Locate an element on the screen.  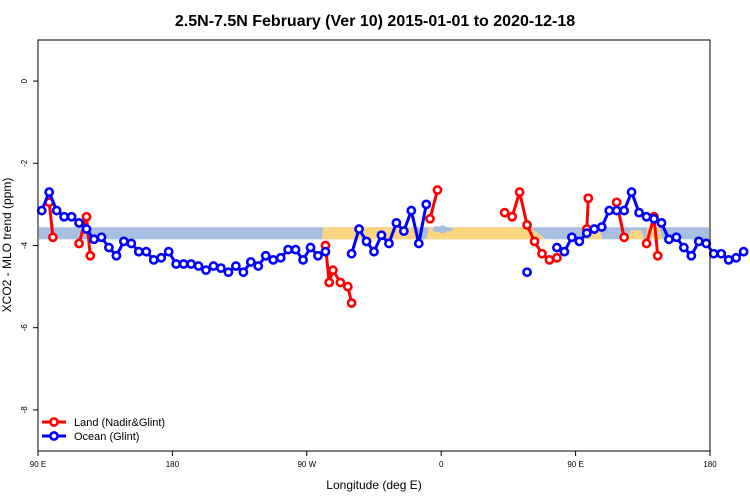
y-tick-label: 0 is located at coordinates (24, 80).